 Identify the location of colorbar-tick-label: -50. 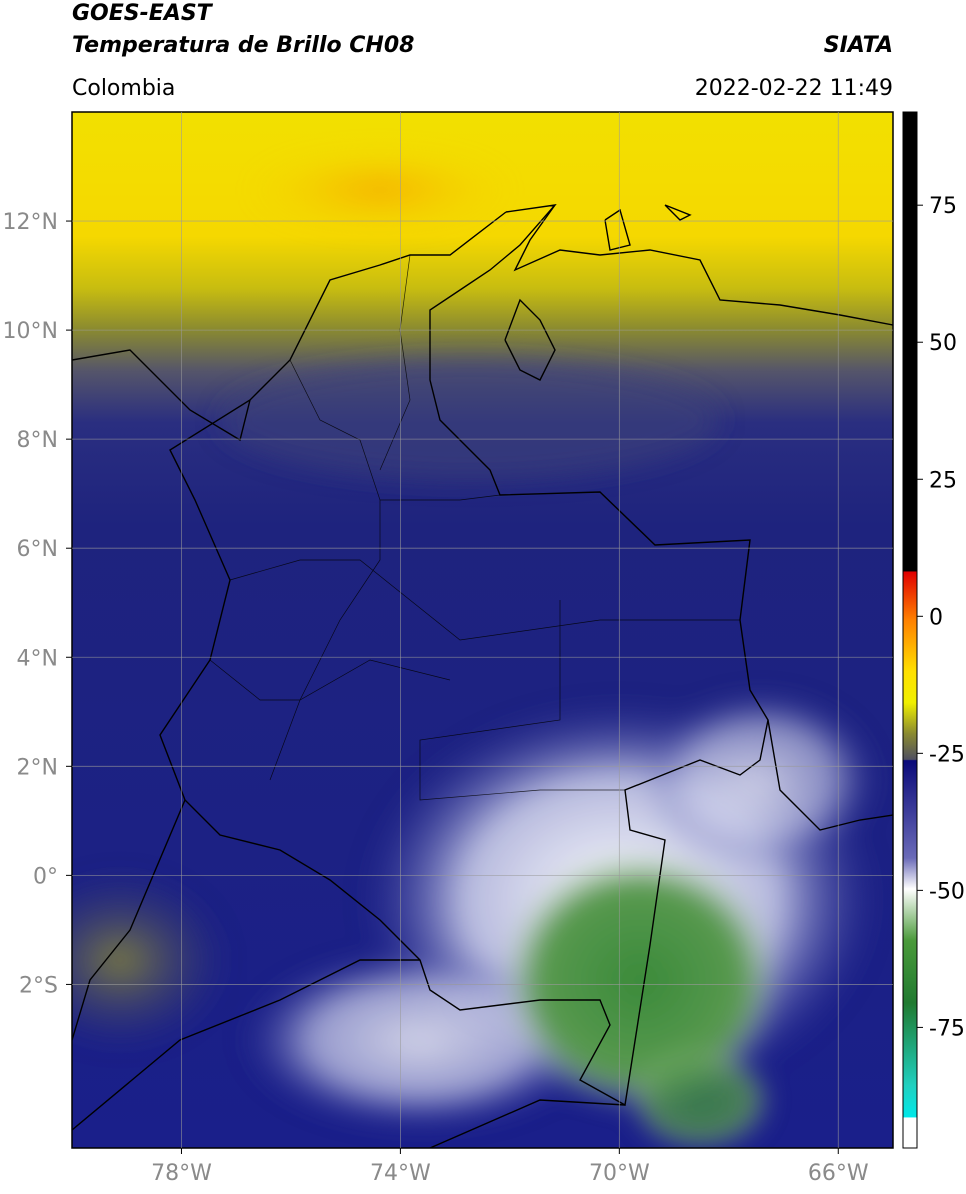
(947, 891).